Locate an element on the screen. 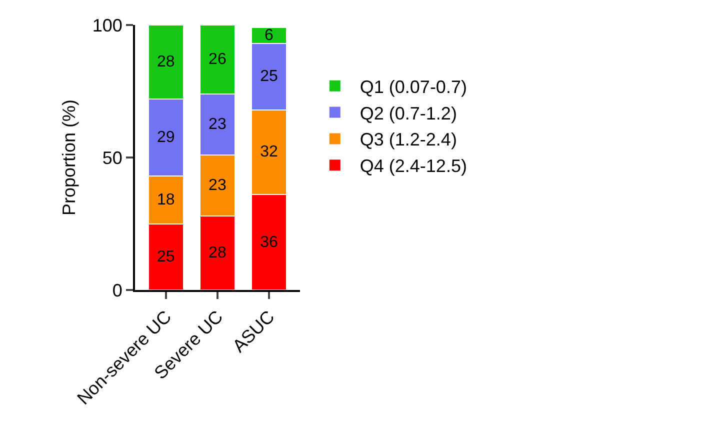 This screenshot has width=706, height=447. legend-label: Q3 (1.2-2.4) is located at coordinates (408, 140).